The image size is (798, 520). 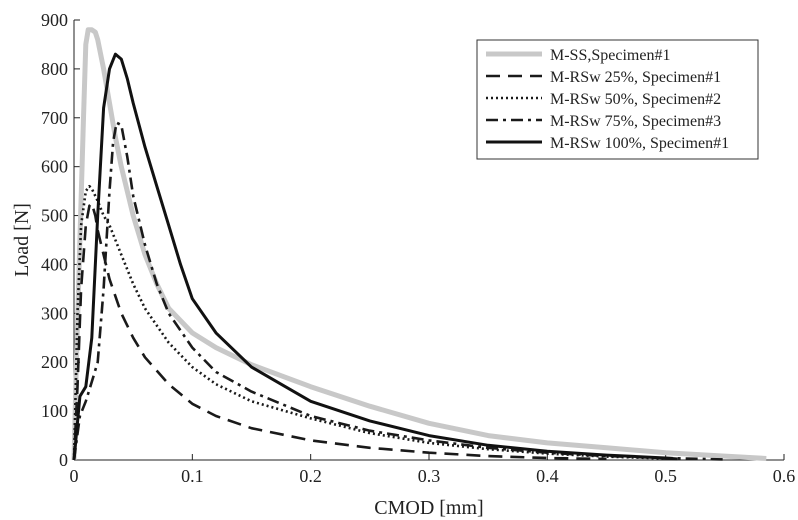 I want to click on legend-label: M-RSw 75%, Specimen#3, so click(x=635, y=121).